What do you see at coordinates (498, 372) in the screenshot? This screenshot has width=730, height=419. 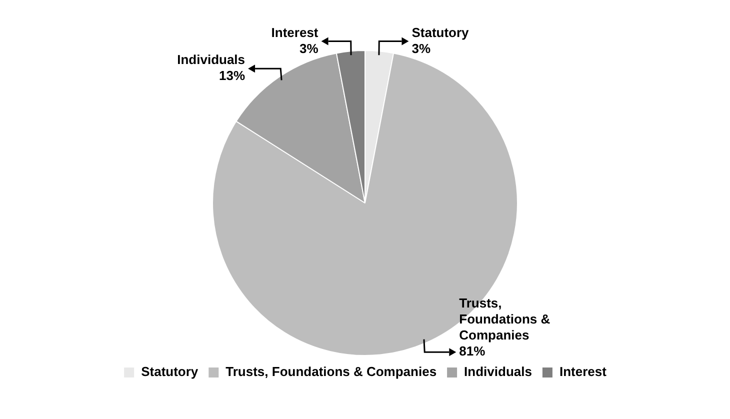 I see `legend-label: Individuals` at bounding box center [498, 372].